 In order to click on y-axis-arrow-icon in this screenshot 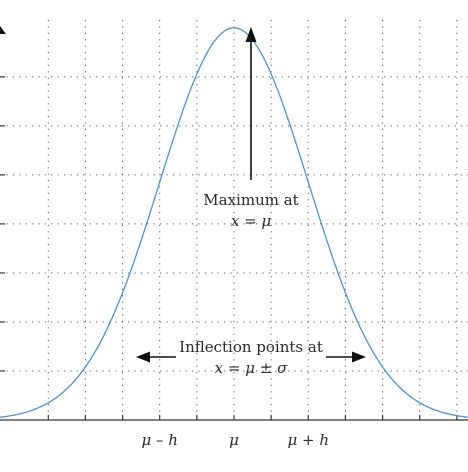, I will do `click(3, 30)`.